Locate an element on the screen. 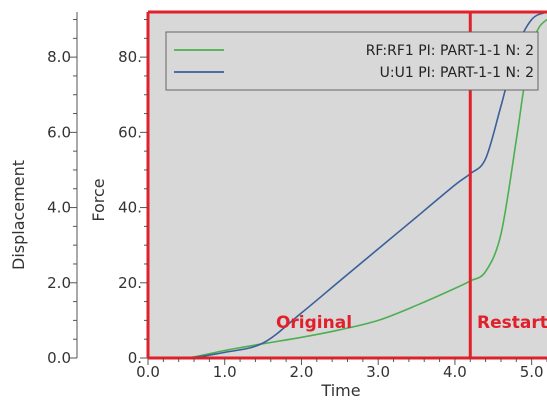 This screenshot has width=547, height=400. displacement-tick-label: 0.0 is located at coordinates (59, 358).